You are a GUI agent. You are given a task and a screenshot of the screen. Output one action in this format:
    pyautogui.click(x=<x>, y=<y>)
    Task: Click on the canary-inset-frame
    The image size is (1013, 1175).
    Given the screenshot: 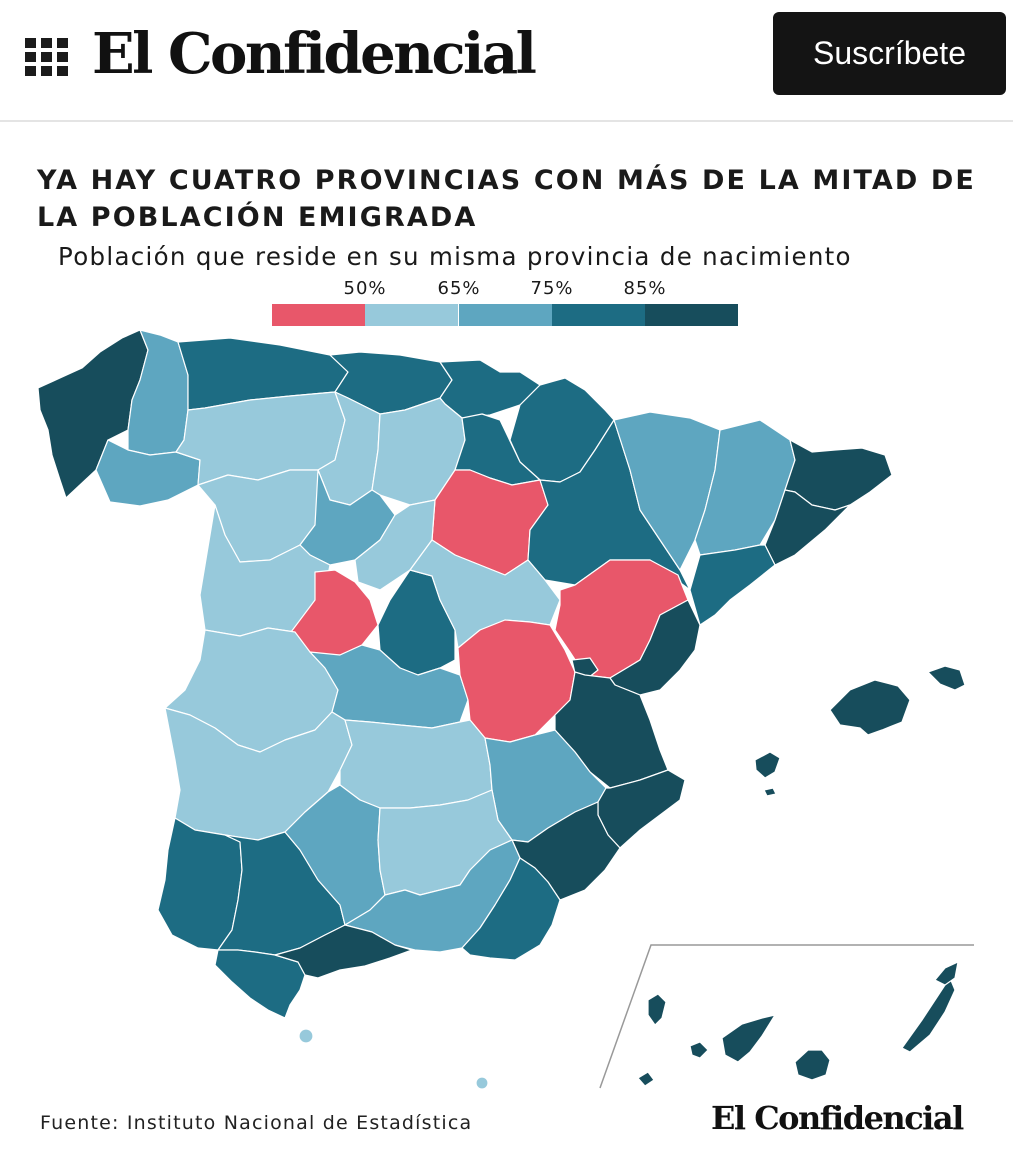 What is the action you would take?
    pyautogui.click(x=786, y=1016)
    